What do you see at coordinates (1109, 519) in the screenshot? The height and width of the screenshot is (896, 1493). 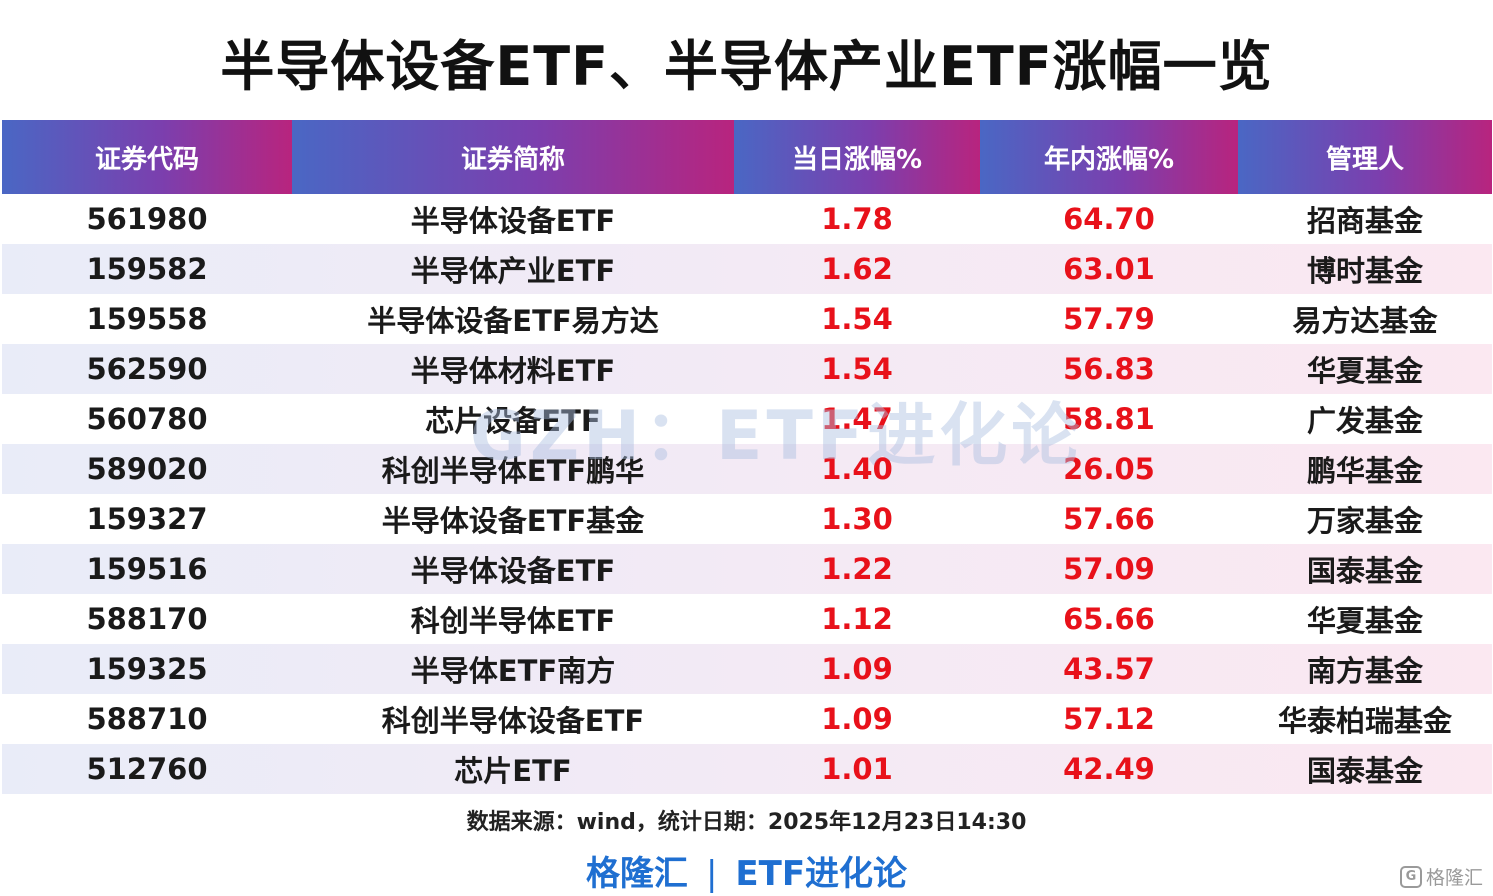 I see `cell-ytd-change: 57.66` at bounding box center [1109, 519].